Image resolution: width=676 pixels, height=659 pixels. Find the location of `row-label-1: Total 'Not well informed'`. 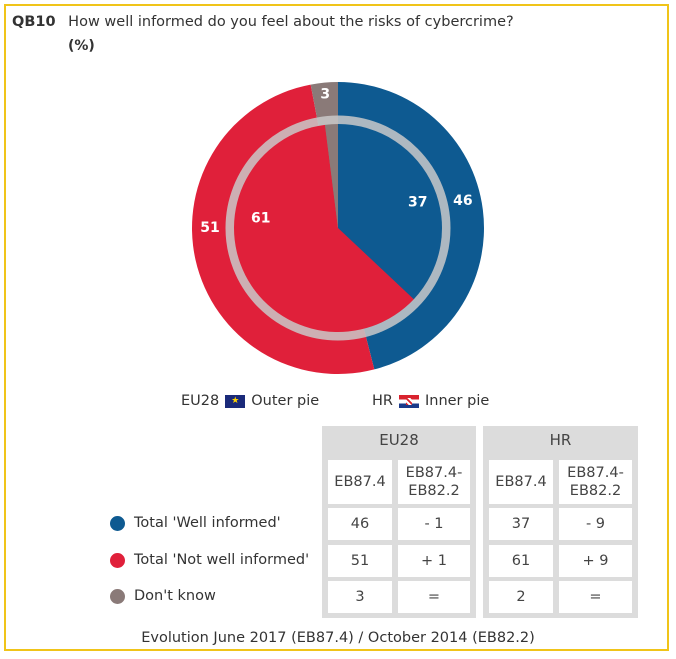

row-label-1: Total 'Not well informed' is located at coordinates (209, 560).